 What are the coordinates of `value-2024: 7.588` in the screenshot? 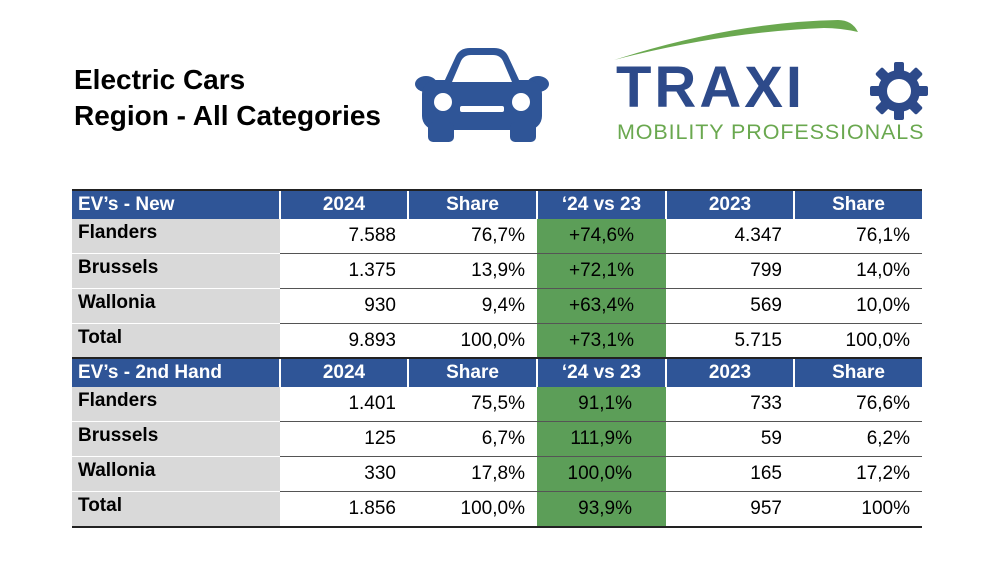 It's located at (344, 236).